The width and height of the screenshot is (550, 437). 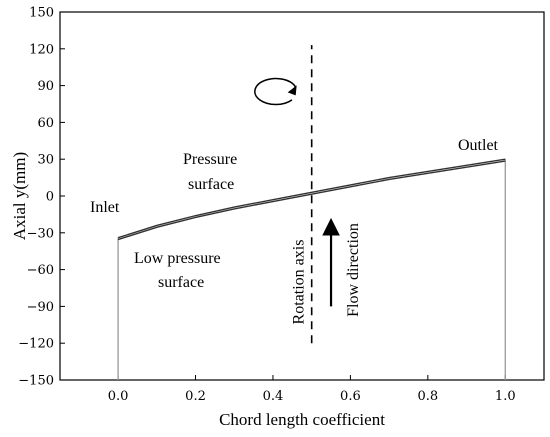 What do you see at coordinates (312, 389) in the screenshot?
I see `x-axis-ticks: 0.0 0.2 0.4 0.6 0.8 1.0` at bounding box center [312, 389].